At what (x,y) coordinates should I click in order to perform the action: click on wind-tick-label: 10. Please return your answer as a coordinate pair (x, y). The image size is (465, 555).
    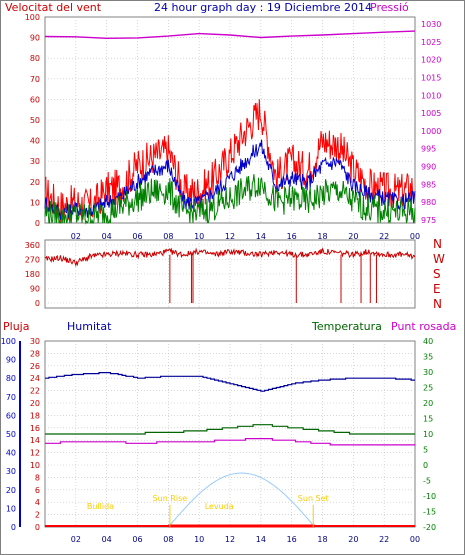
    Looking at the image, I should click on (35, 202).